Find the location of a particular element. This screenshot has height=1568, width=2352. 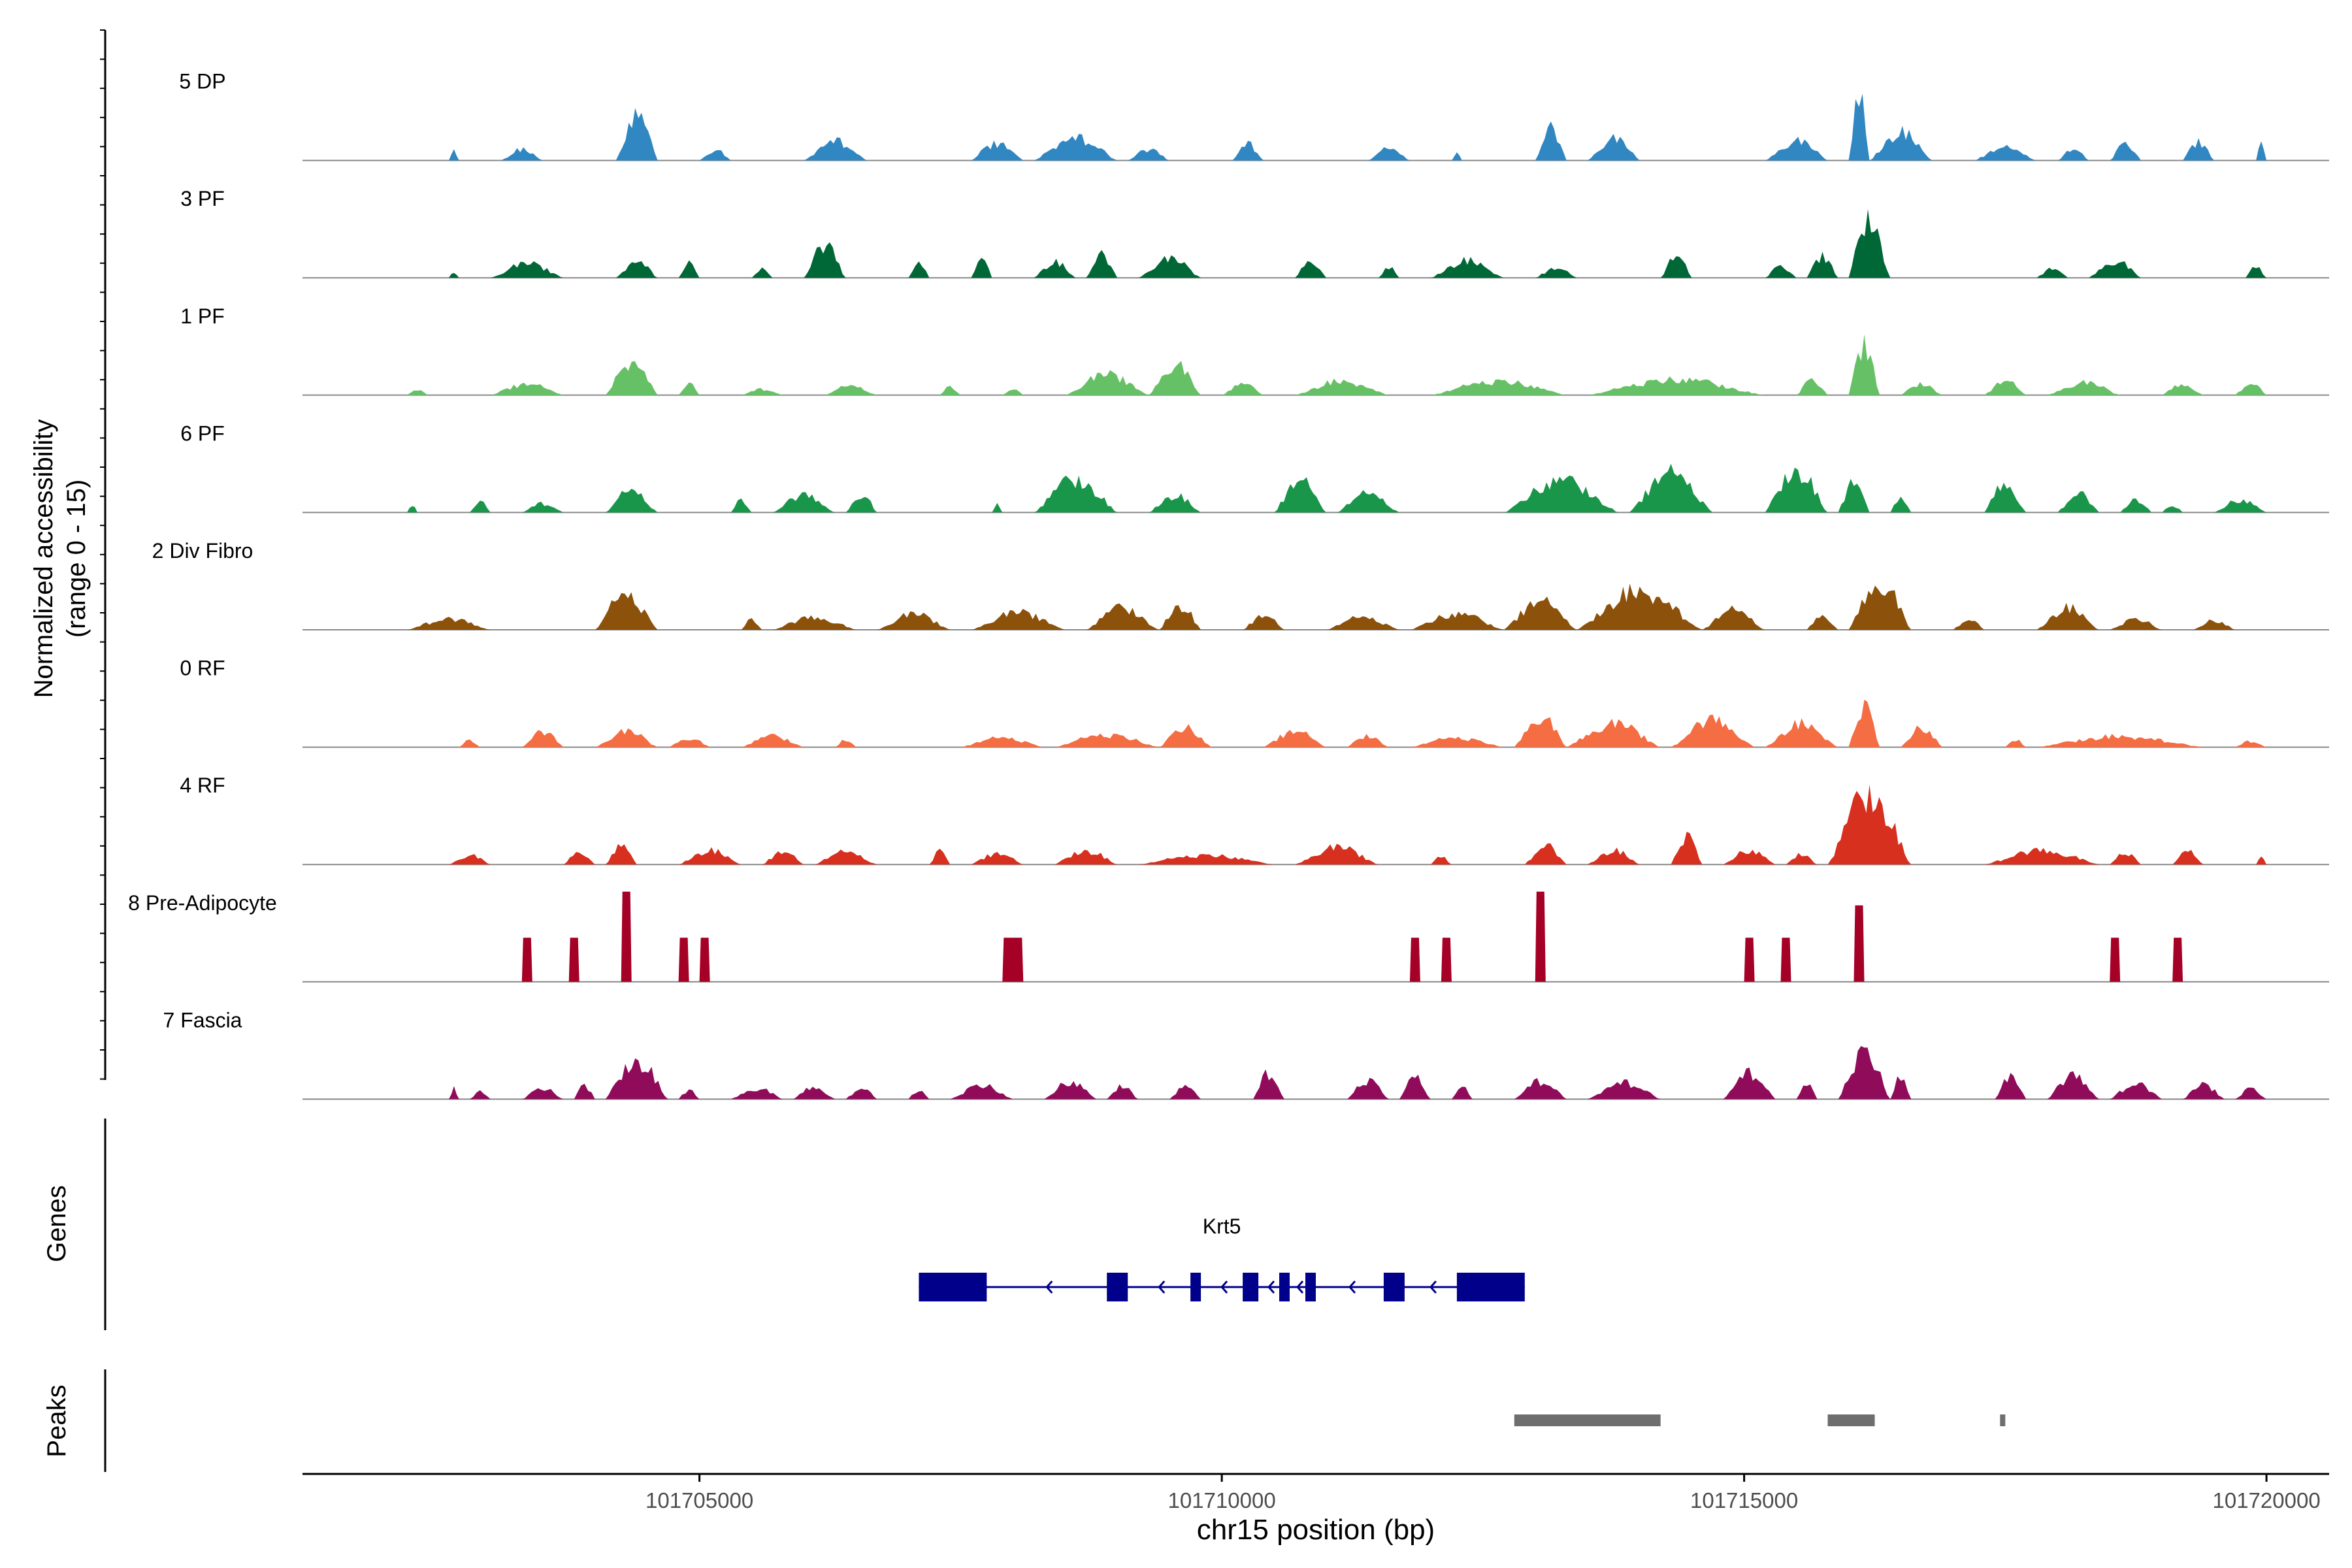

track-label: 6 PF is located at coordinates (202, 433).